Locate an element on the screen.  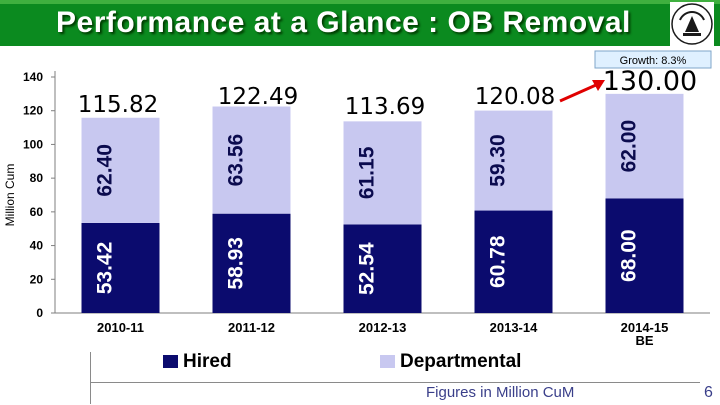
data-label-departmental: 62.00 is located at coordinates (629, 146).